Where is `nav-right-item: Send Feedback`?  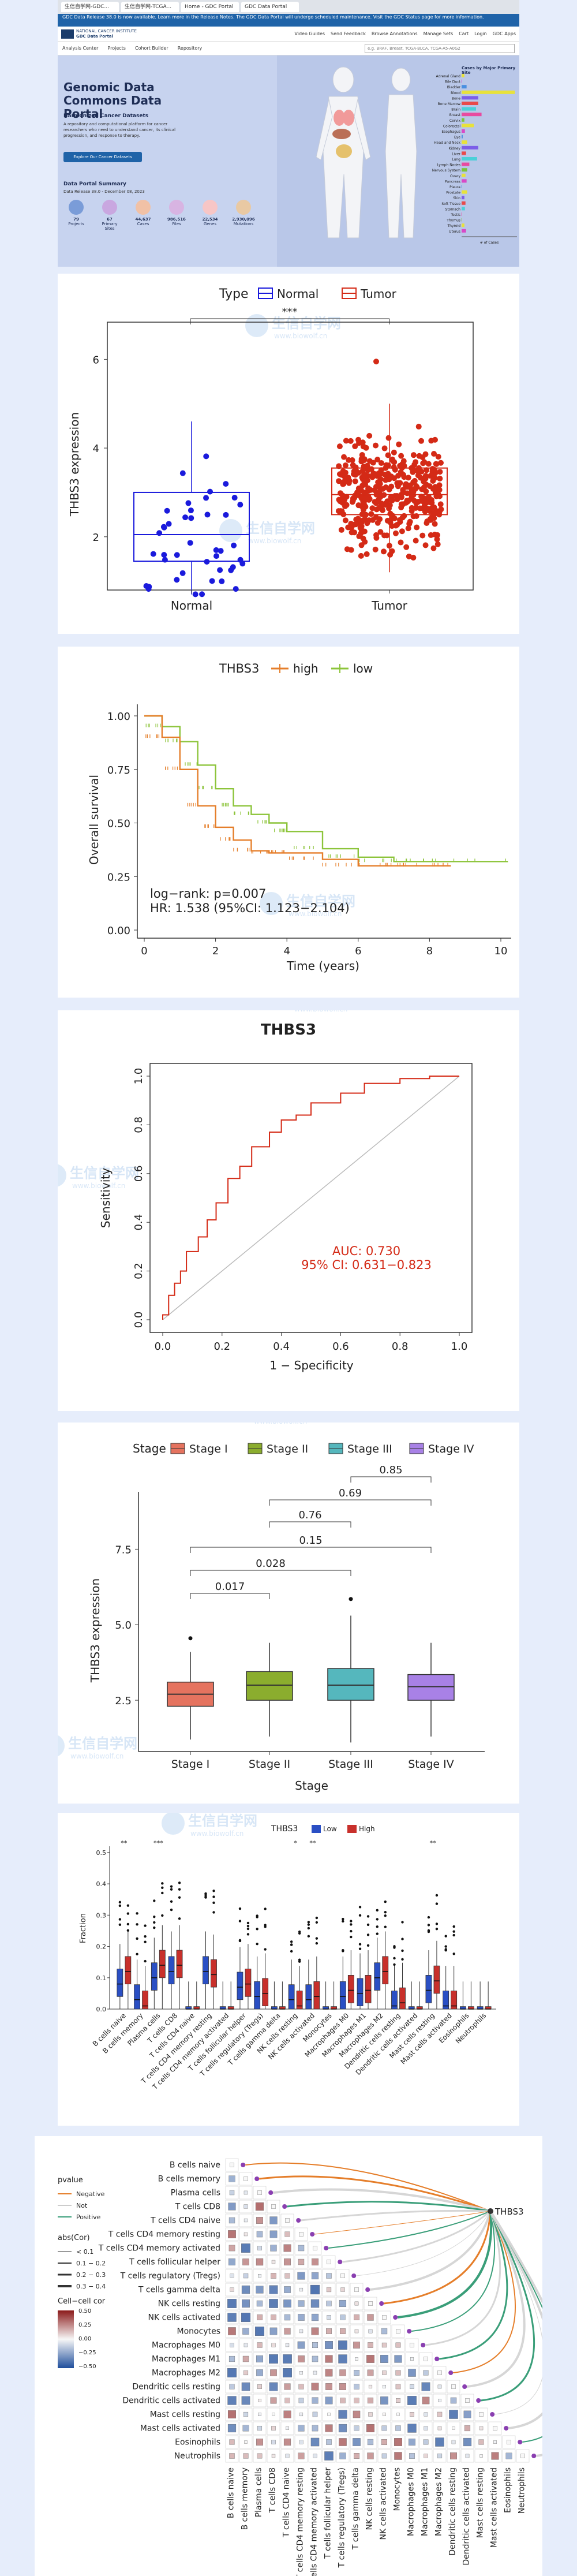 nav-right-item: Send Feedback is located at coordinates (348, 33).